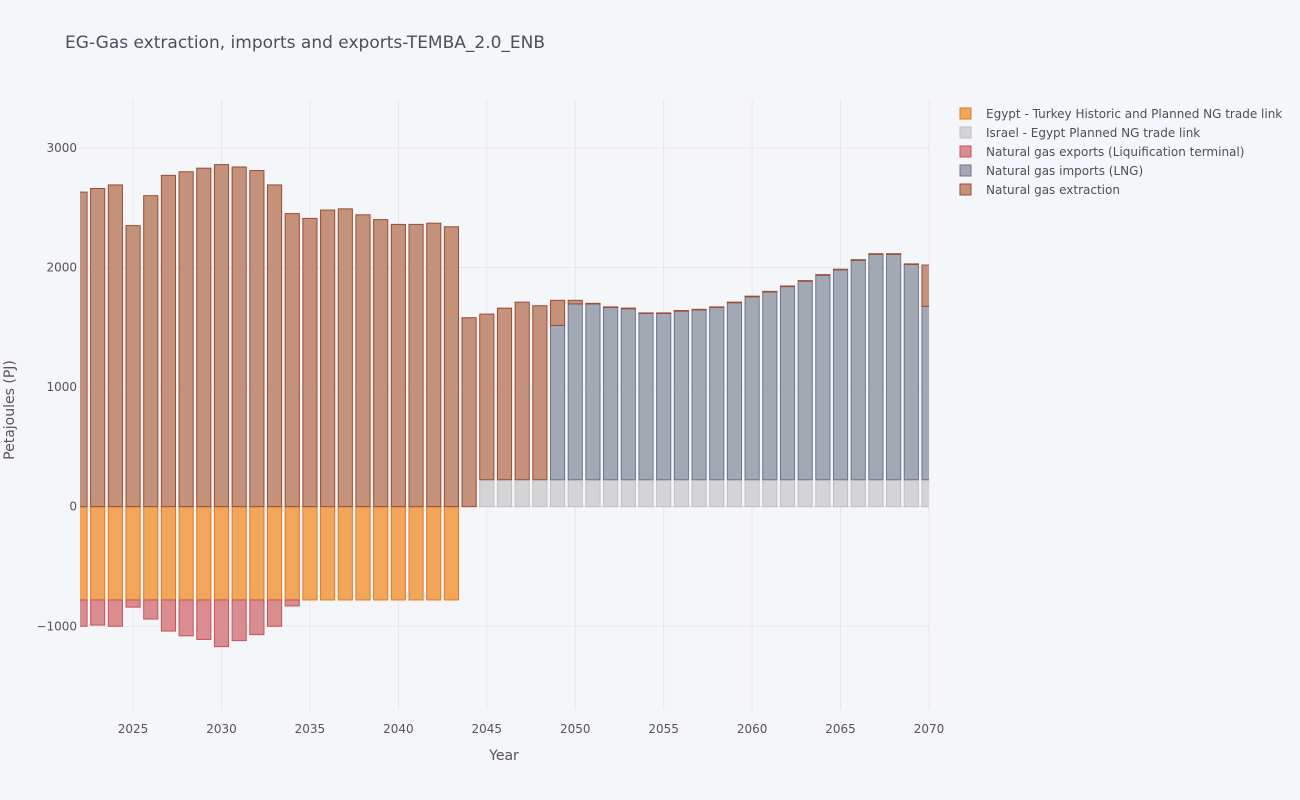  I want to click on x-tick-label: 2070, so click(929, 729).